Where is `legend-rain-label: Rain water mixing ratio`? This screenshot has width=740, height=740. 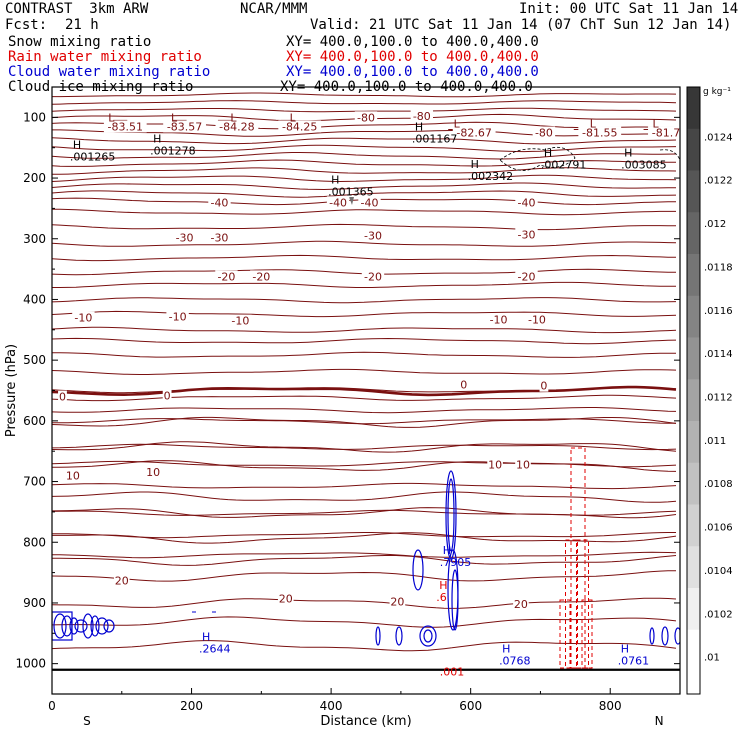
legend-rain-label: Rain water mixing ratio is located at coordinates (105, 57).